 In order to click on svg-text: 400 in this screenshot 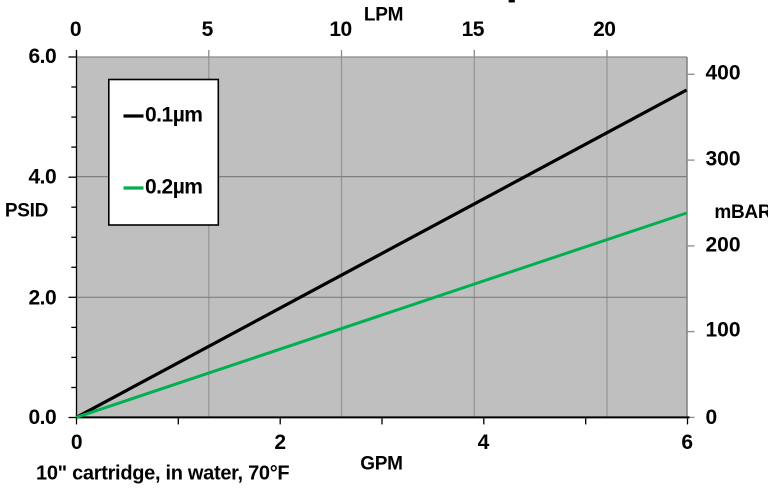, I will do `click(723, 73)`.